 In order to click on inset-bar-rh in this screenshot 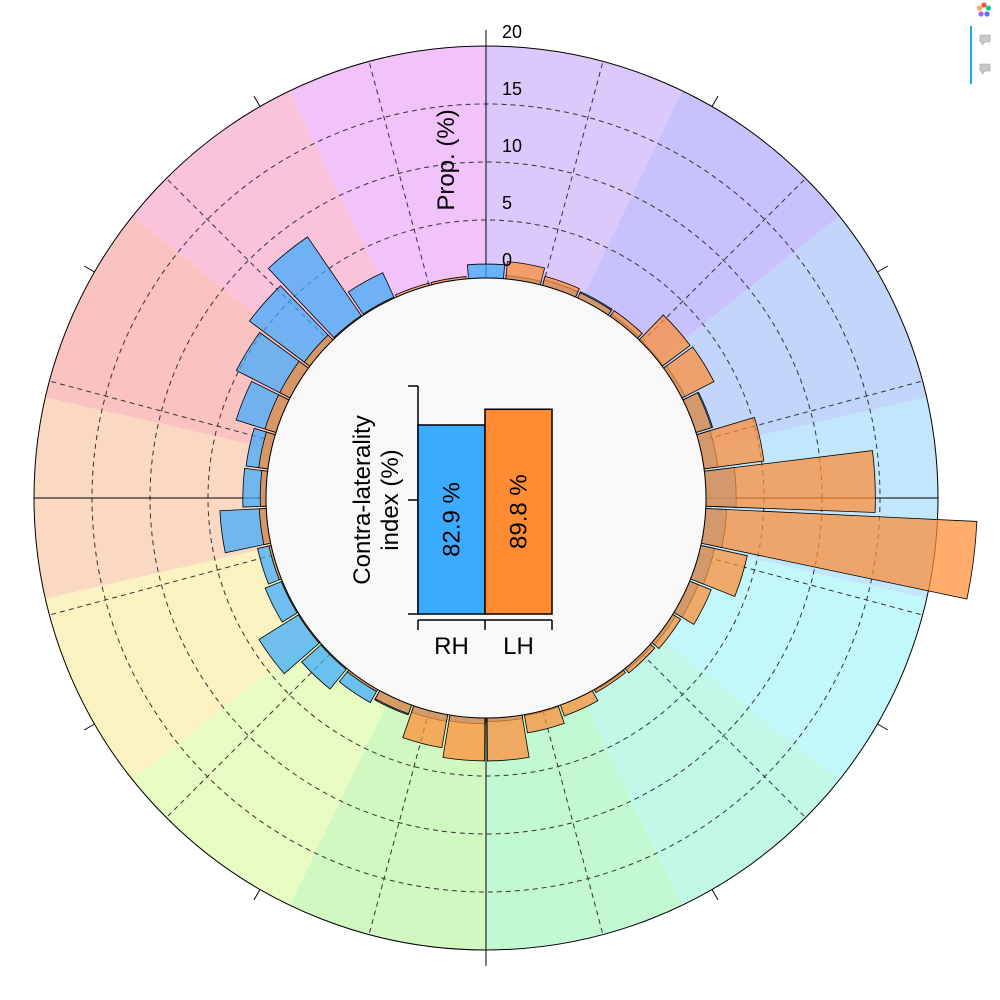, I will do `click(451, 519)`.